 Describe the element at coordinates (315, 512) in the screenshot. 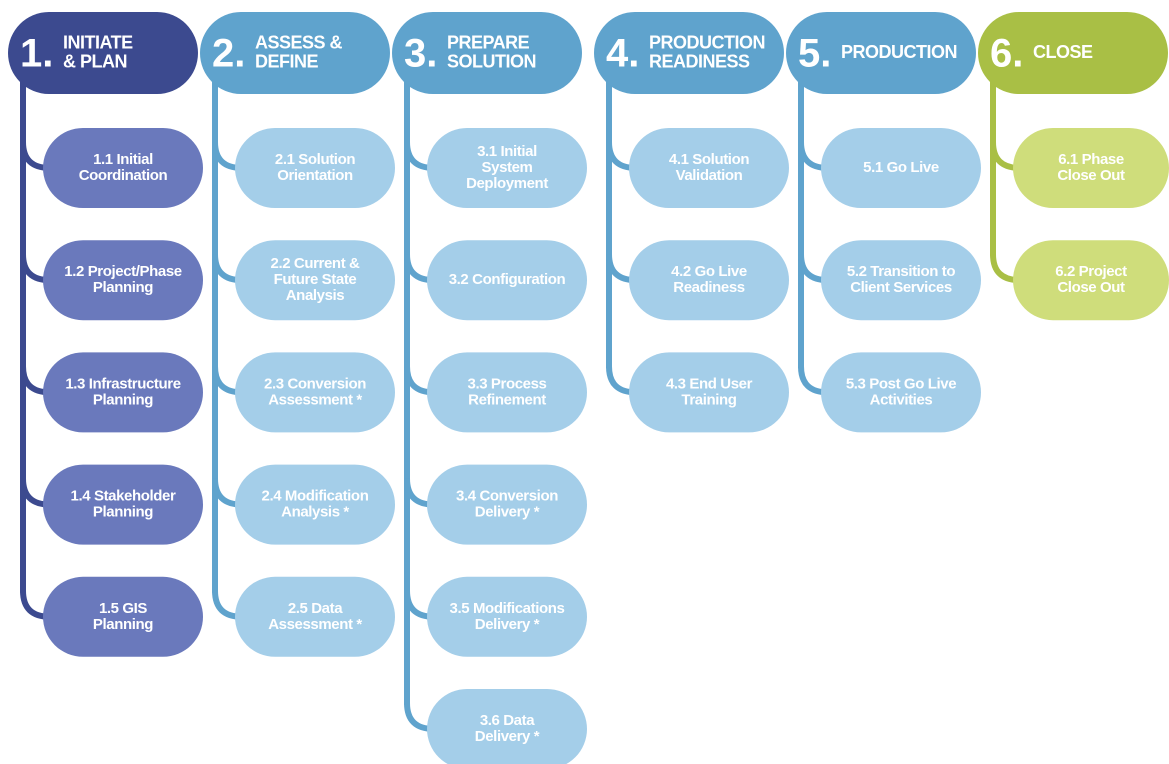

I see `step-label: Analysis *` at that location.